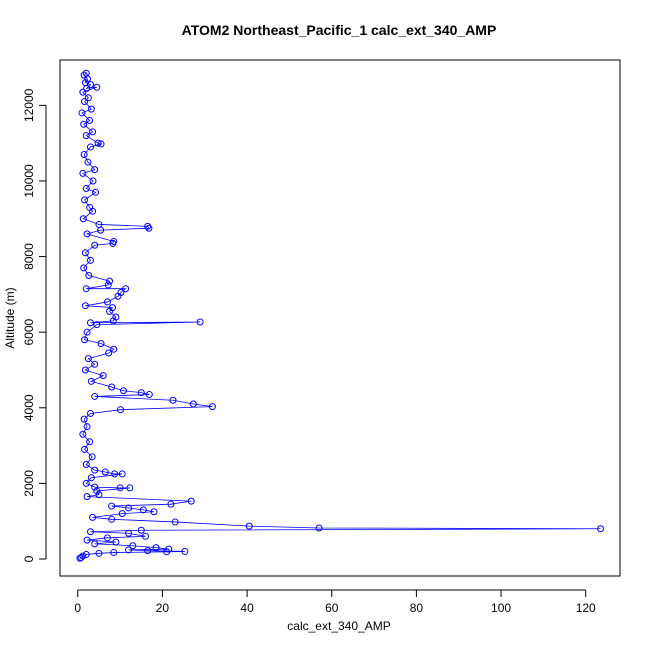 This screenshot has height=650, width=650. I want to click on x-tick-label: 40, so click(247, 608).